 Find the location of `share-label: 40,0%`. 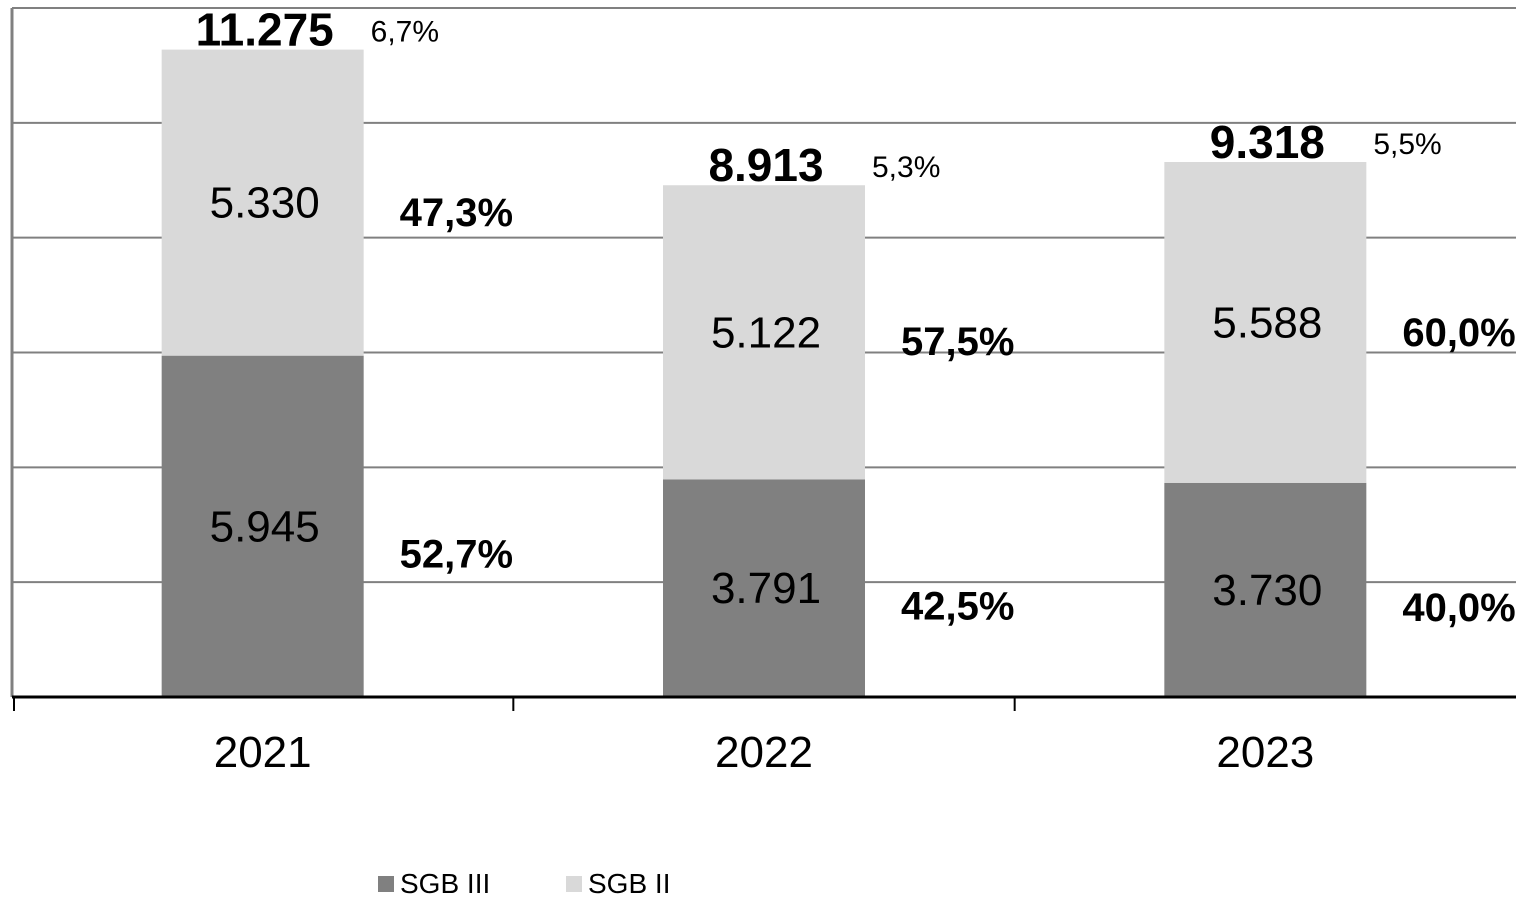

share-label: 40,0% is located at coordinates (1458, 608).